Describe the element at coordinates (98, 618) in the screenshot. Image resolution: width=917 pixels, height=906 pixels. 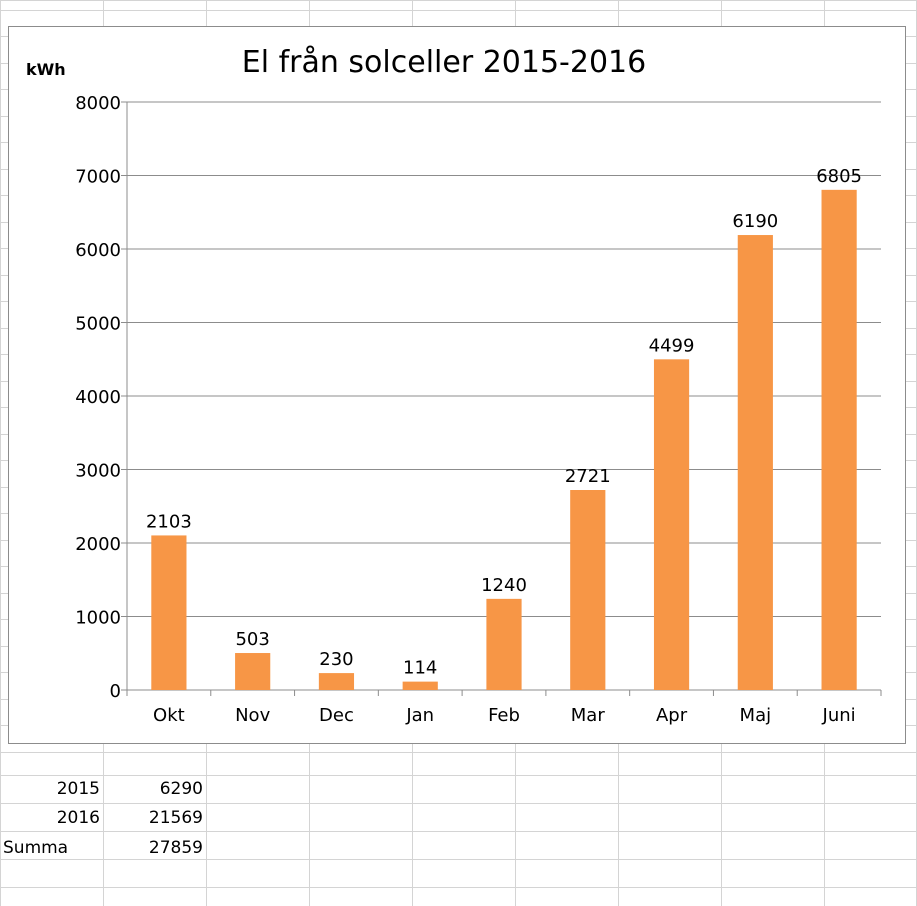
I see `y-tick-label-1000: 1000` at that location.